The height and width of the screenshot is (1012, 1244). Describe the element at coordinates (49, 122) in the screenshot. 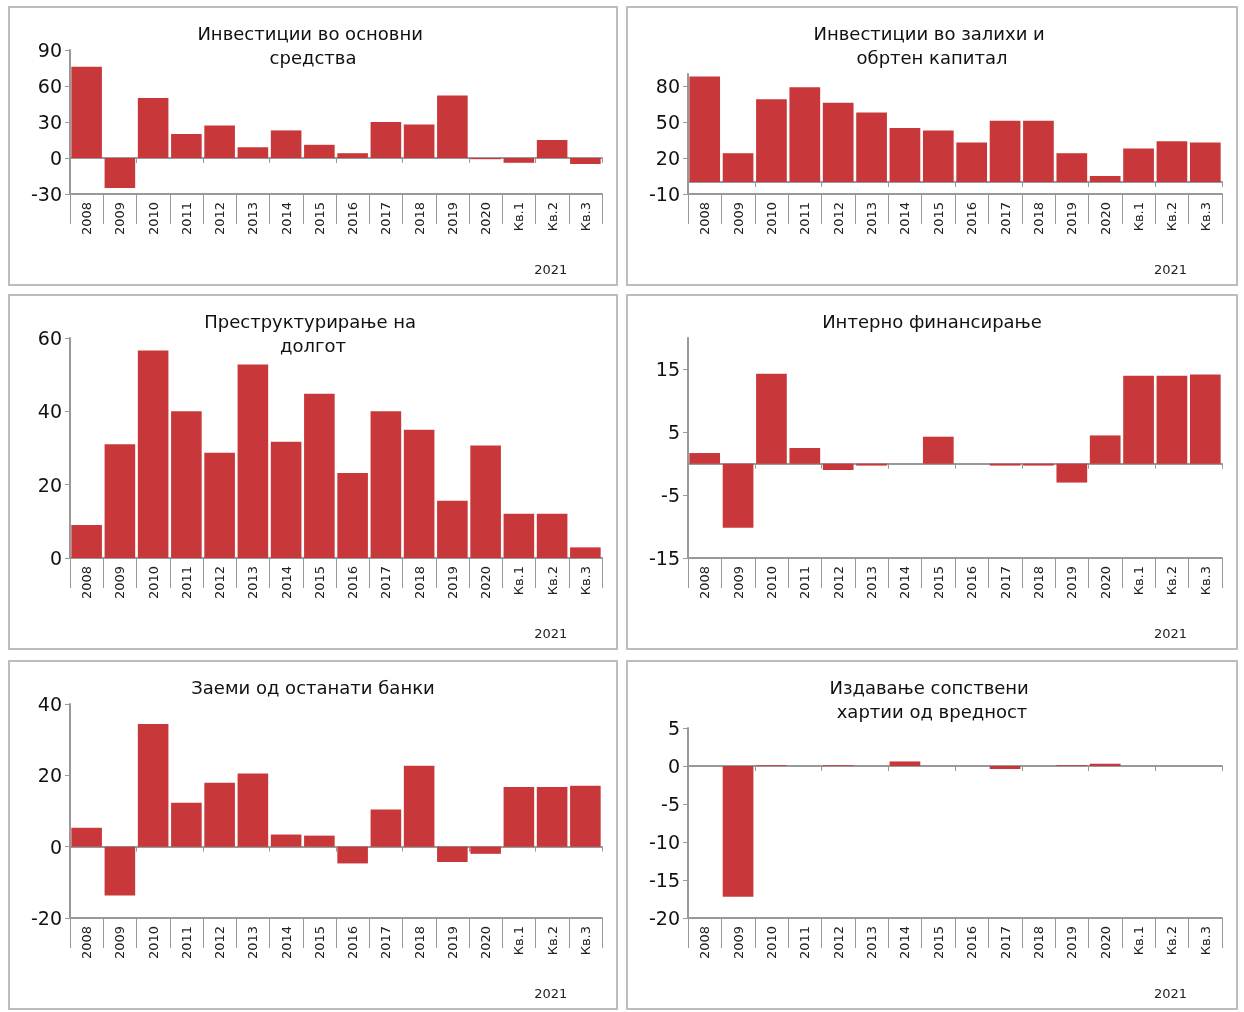

I see `y-tick-label: 30` at that location.